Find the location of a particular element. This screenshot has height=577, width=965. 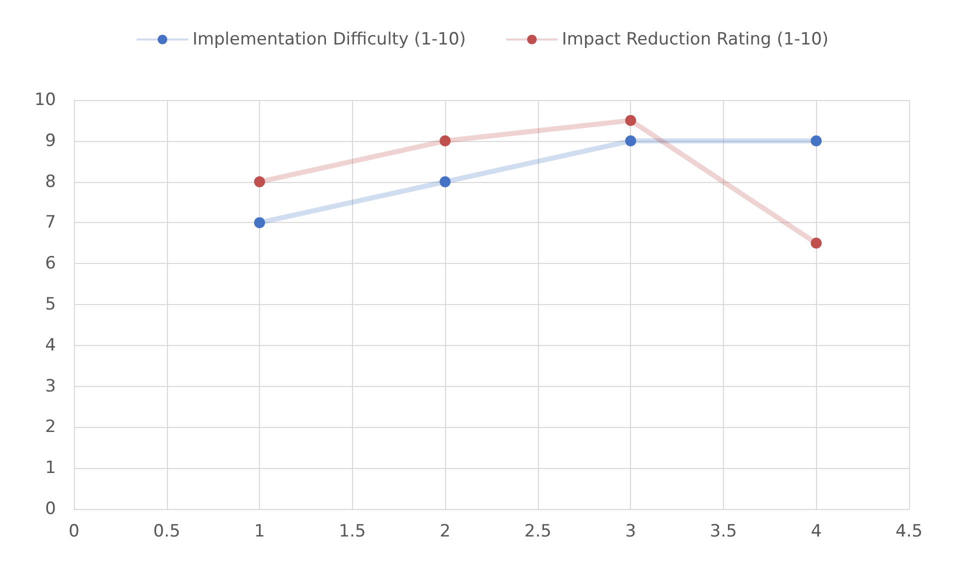

legend-label: Implementation Difficulty (1-10) is located at coordinates (329, 40).